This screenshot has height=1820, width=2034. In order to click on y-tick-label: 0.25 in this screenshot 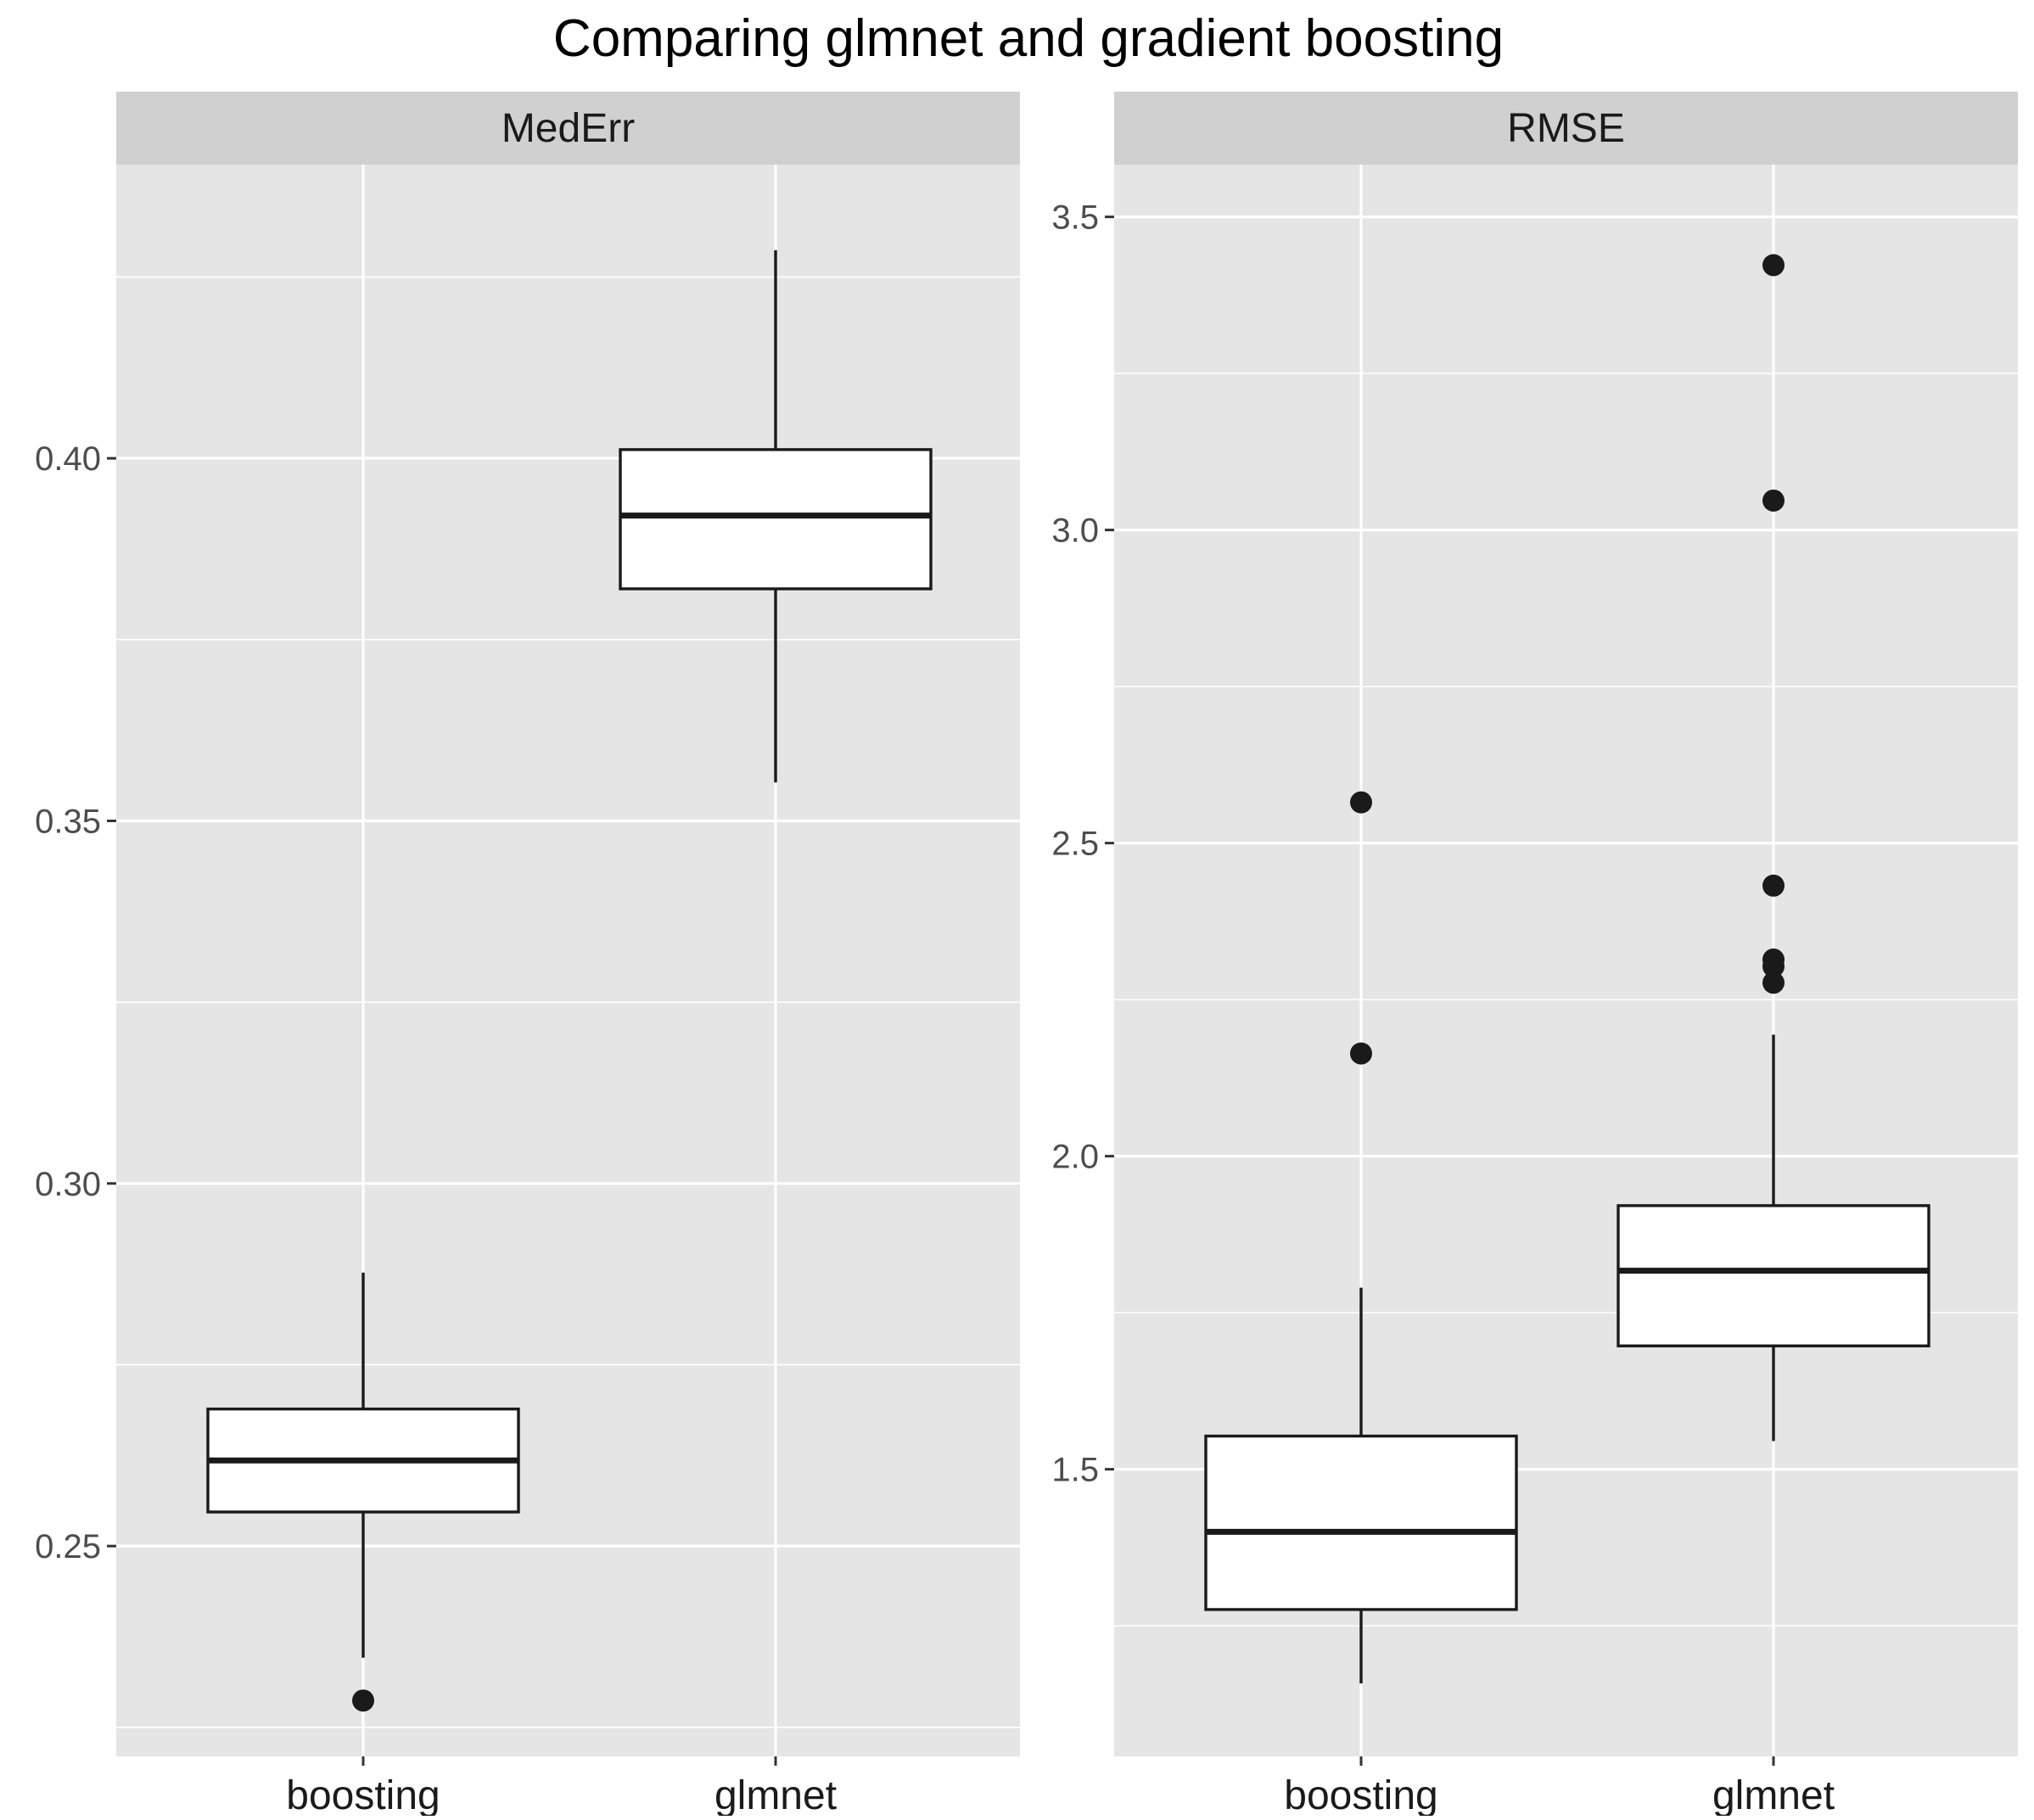, I will do `click(68, 1547)`.